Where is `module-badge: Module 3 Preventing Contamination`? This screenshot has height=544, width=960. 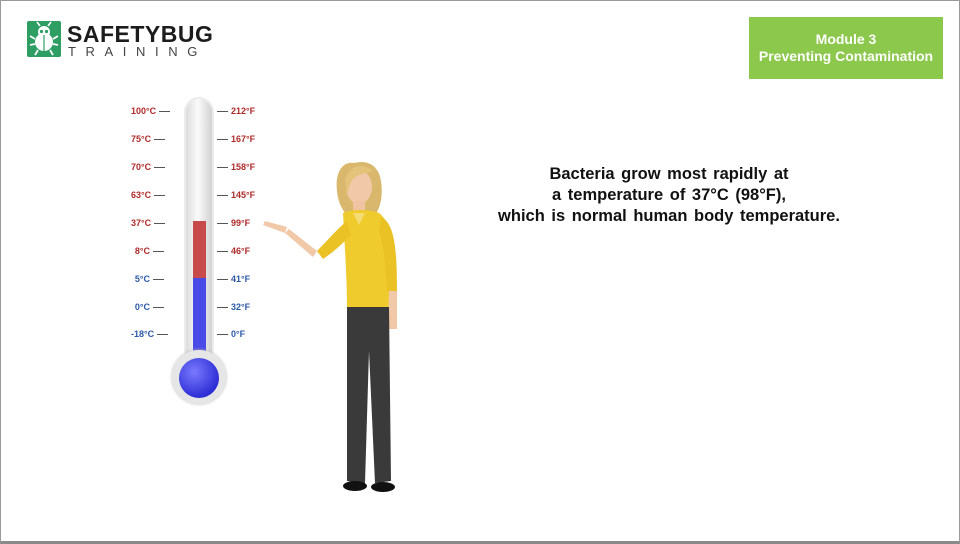
module-badge: Module 3 Preventing Contamination is located at coordinates (846, 48).